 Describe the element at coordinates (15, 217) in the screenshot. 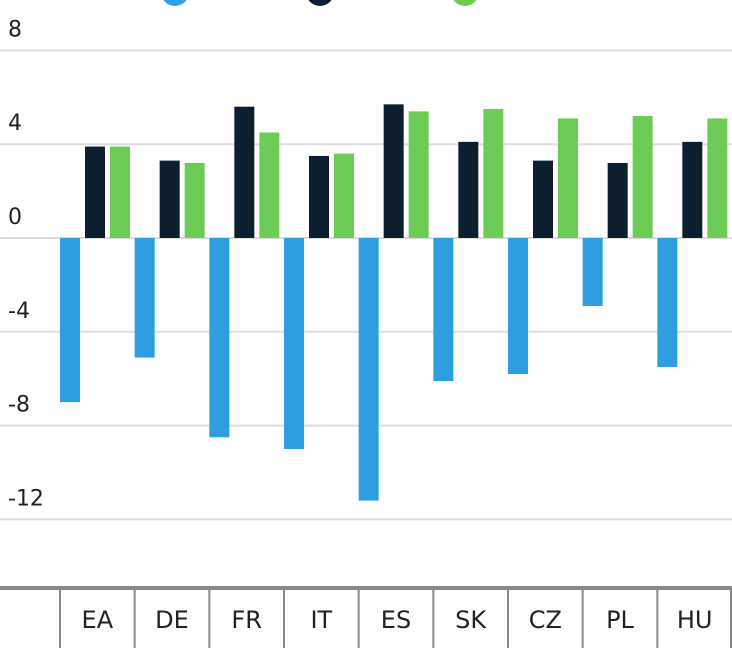

I see `y-tick-label: 0` at that location.